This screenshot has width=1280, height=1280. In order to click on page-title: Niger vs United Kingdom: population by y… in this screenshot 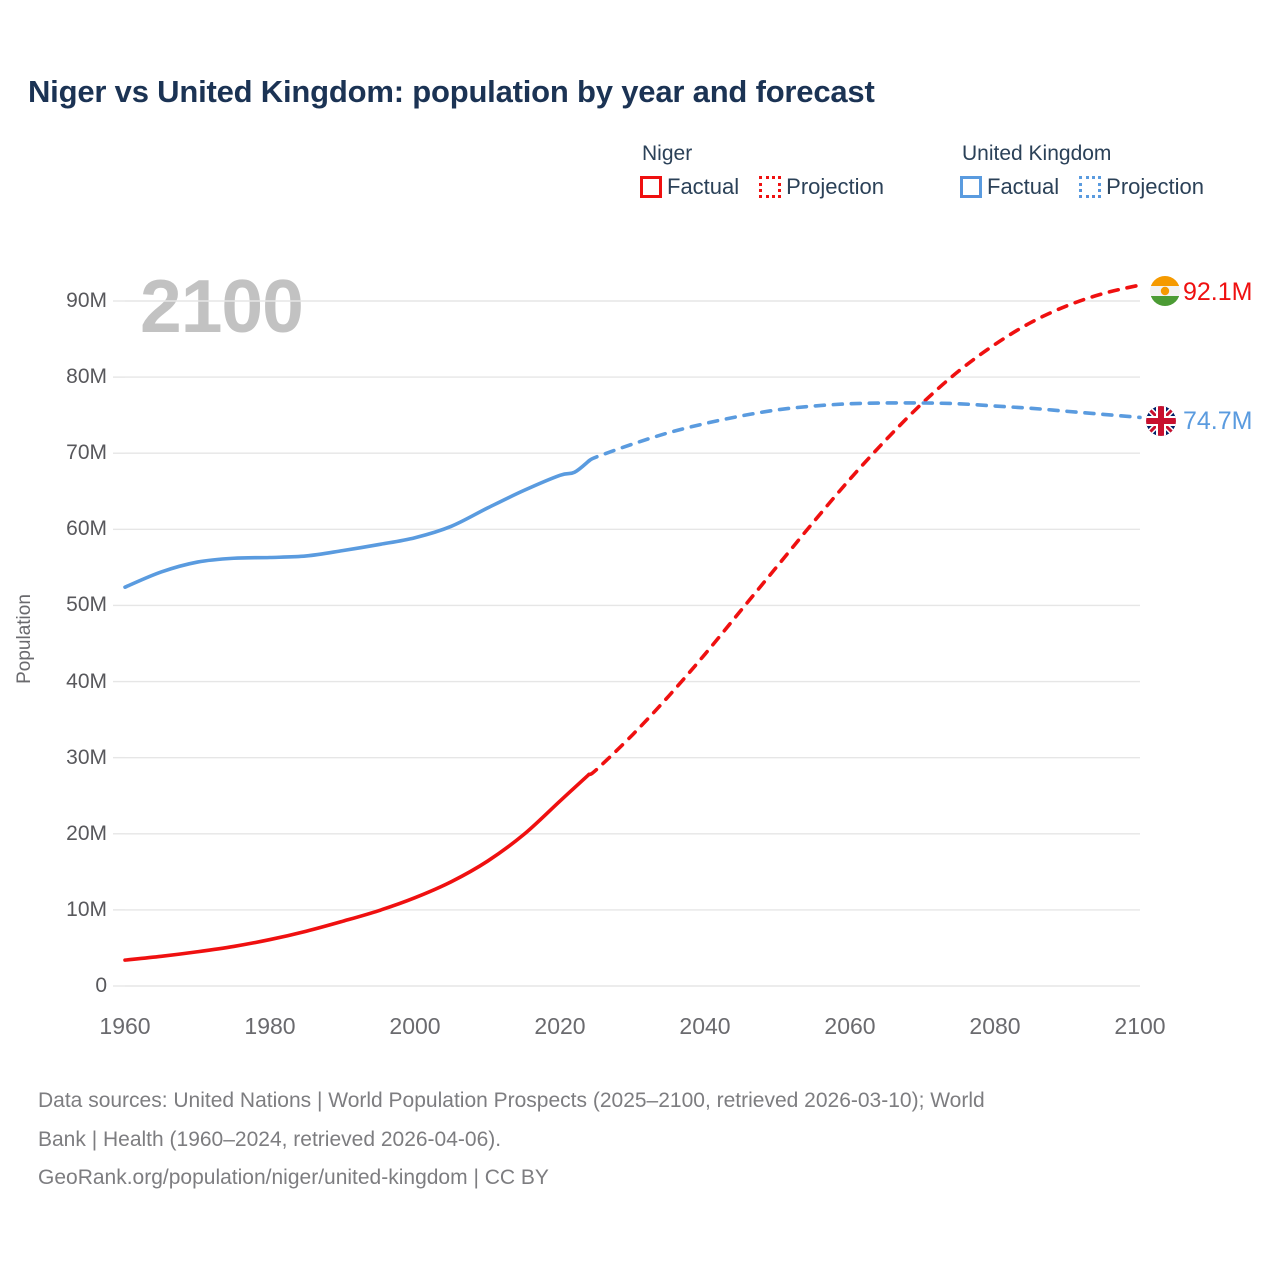, I will do `click(451, 91)`.